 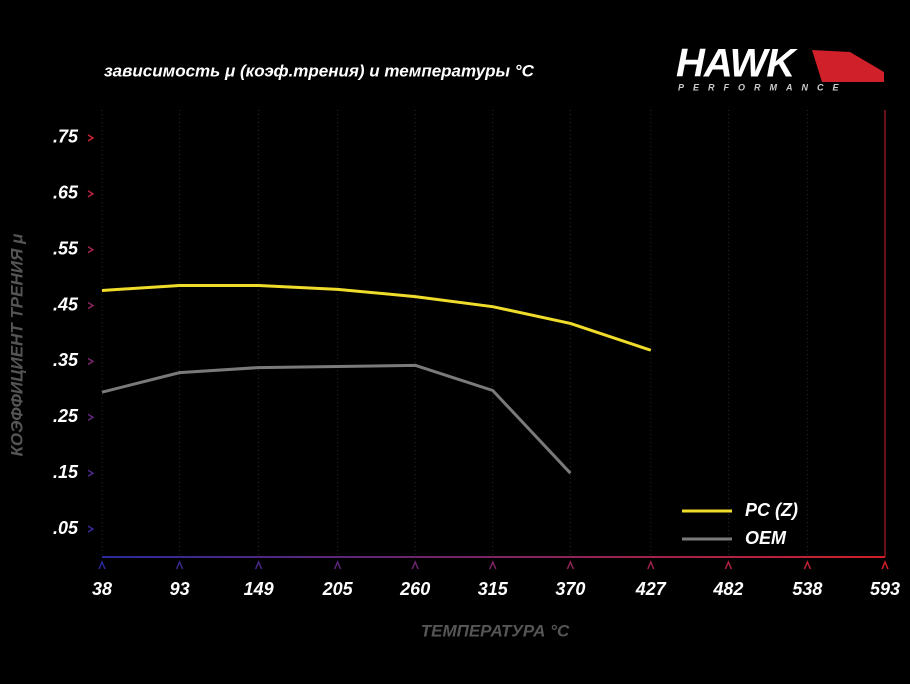 I want to click on x-tick-label: 260, so click(x=414, y=589).